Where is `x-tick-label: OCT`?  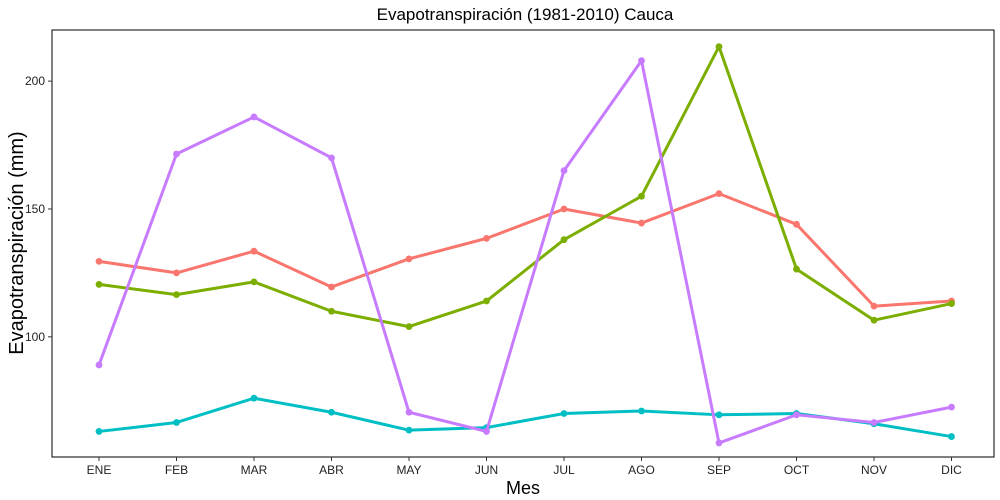
x-tick-label: OCT is located at coordinates (797, 470).